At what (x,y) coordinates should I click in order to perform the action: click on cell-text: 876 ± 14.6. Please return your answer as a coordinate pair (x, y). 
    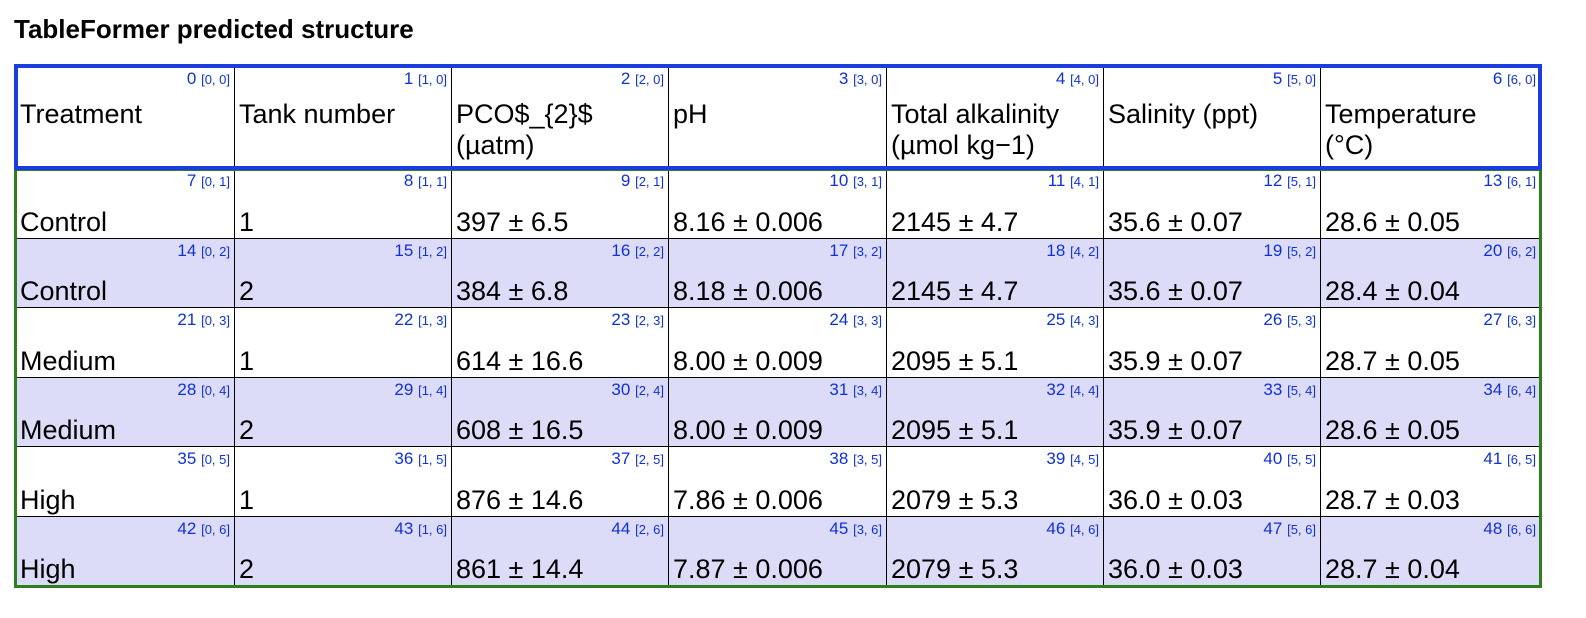
    Looking at the image, I should click on (520, 499).